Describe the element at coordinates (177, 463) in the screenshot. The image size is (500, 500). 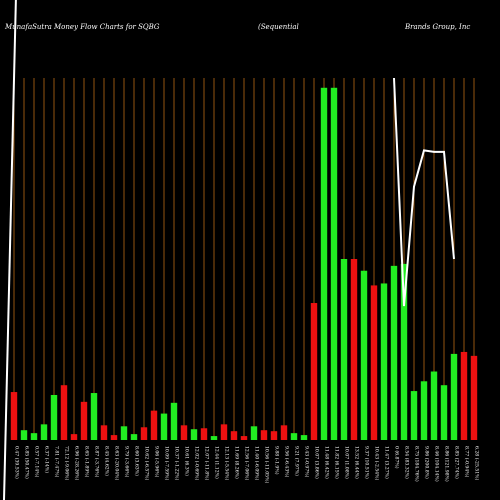
I see `x-tick-label: 10.37 (-1.22%)` at that location.